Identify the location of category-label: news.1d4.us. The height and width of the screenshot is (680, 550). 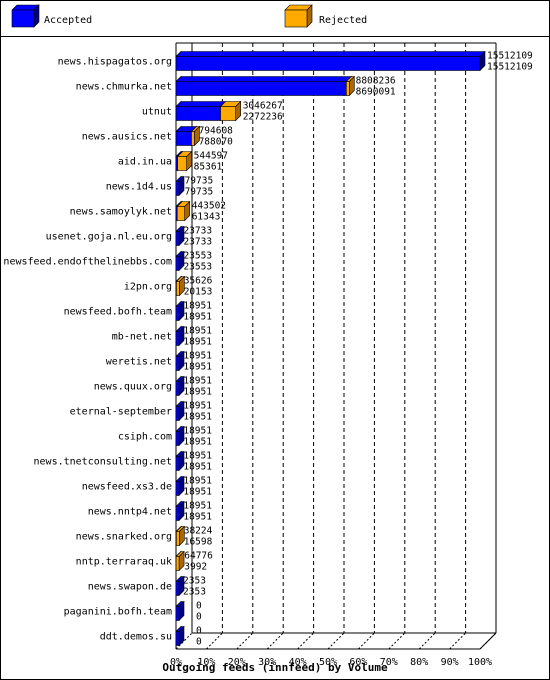
(139, 187).